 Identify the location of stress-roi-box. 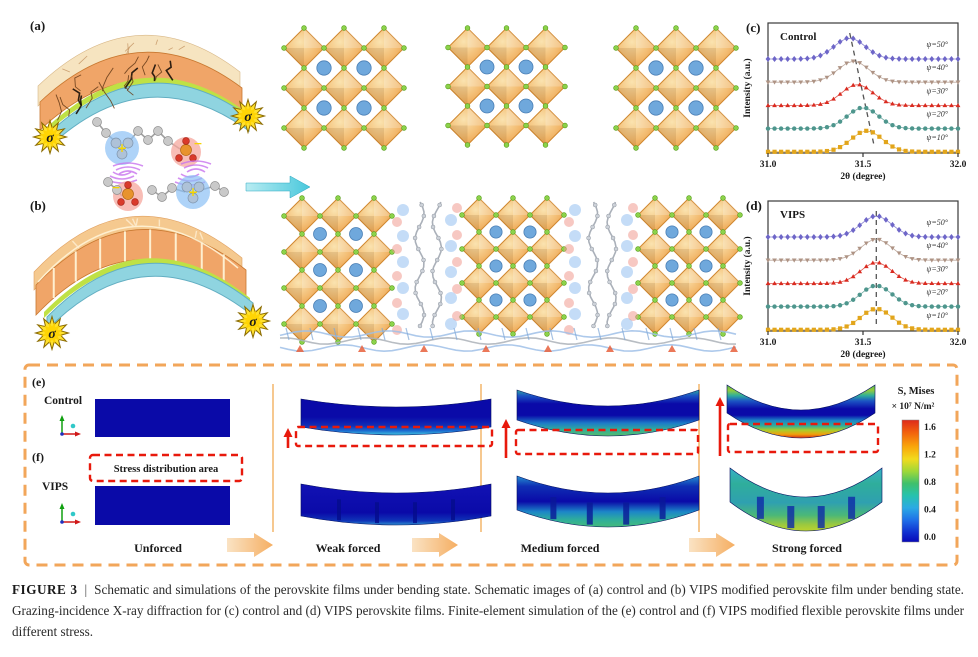
(607, 442).